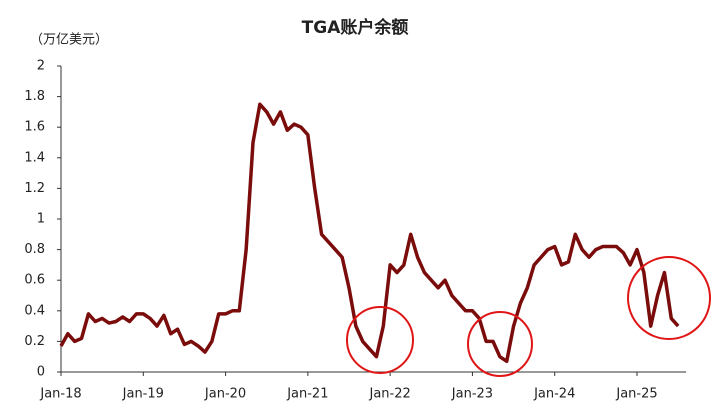 The height and width of the screenshot is (414, 719). Describe the element at coordinates (472, 394) in the screenshot. I see `x-tick-label: Jan-23` at that location.